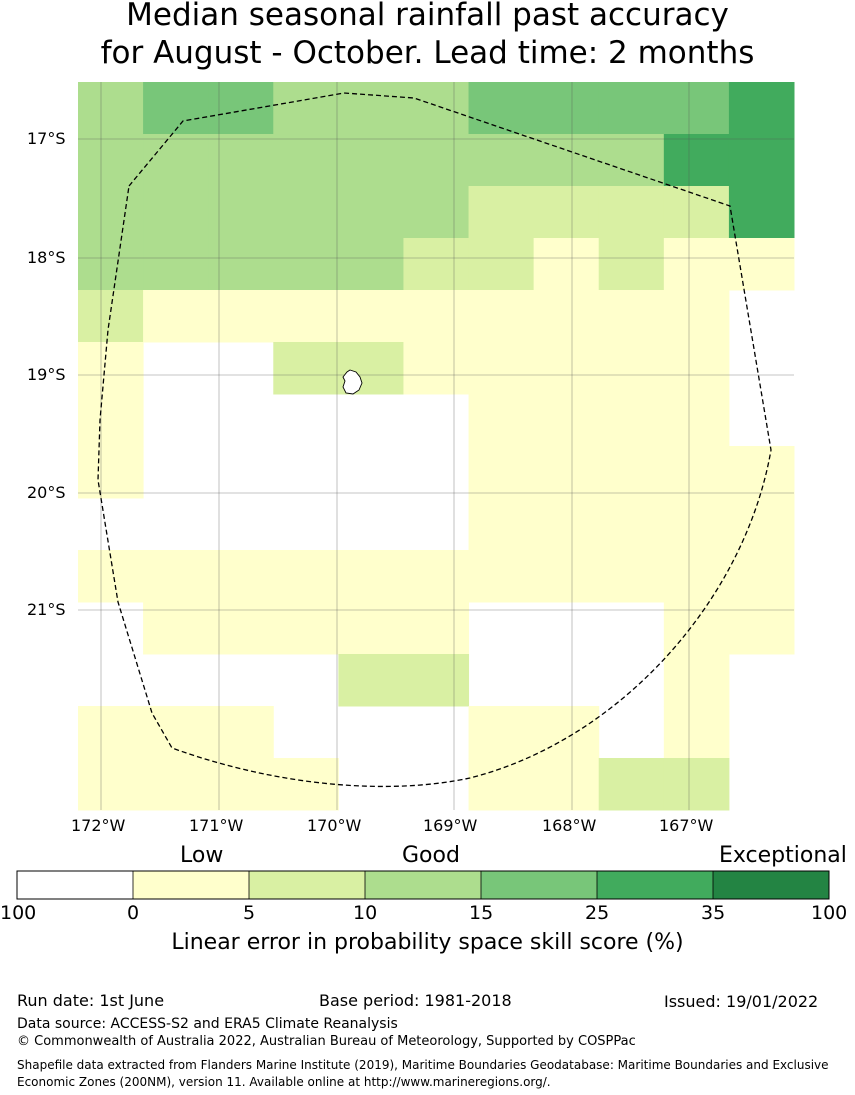 This screenshot has width=855, height=1095. I want to click on lat-label-21: 21°S, so click(46, 609).